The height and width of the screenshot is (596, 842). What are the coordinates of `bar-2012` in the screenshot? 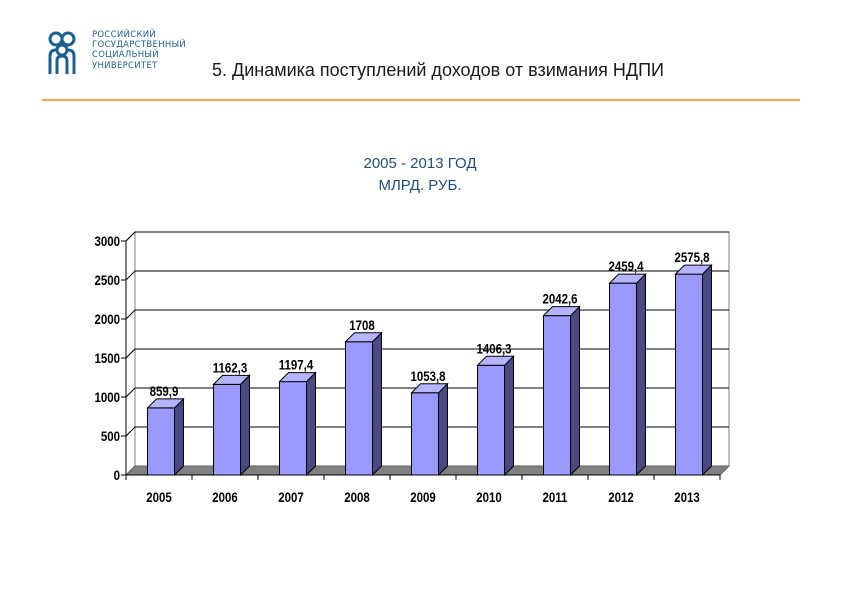 It's located at (623, 379).